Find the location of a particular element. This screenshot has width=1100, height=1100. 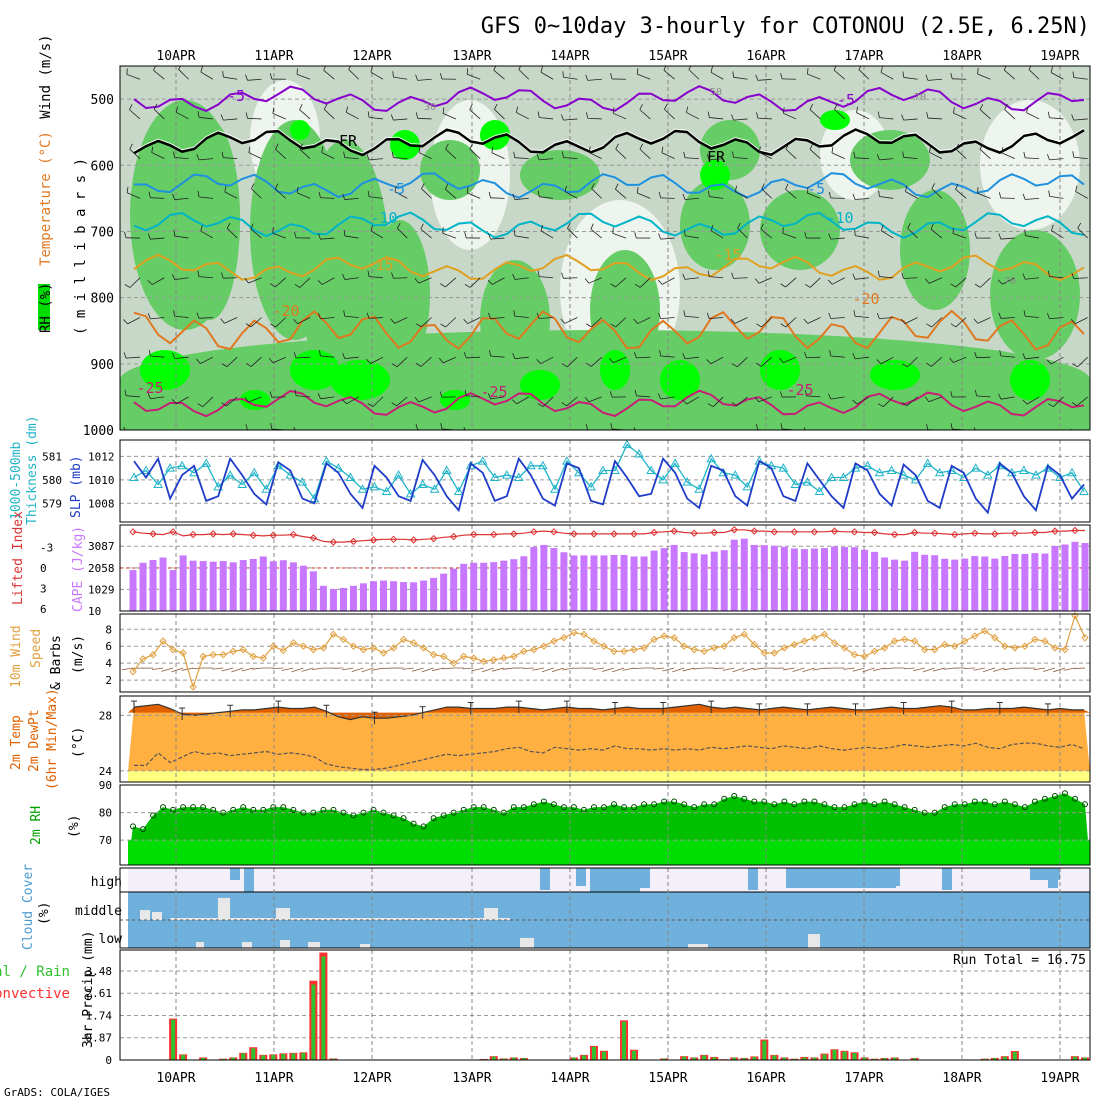

run-total: Run Total = 16.75 is located at coordinates (1019, 960).